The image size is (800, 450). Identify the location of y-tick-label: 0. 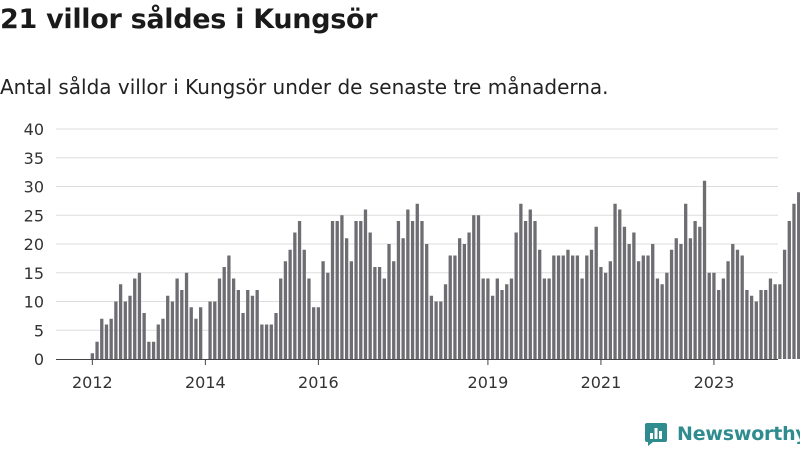
(39, 359).